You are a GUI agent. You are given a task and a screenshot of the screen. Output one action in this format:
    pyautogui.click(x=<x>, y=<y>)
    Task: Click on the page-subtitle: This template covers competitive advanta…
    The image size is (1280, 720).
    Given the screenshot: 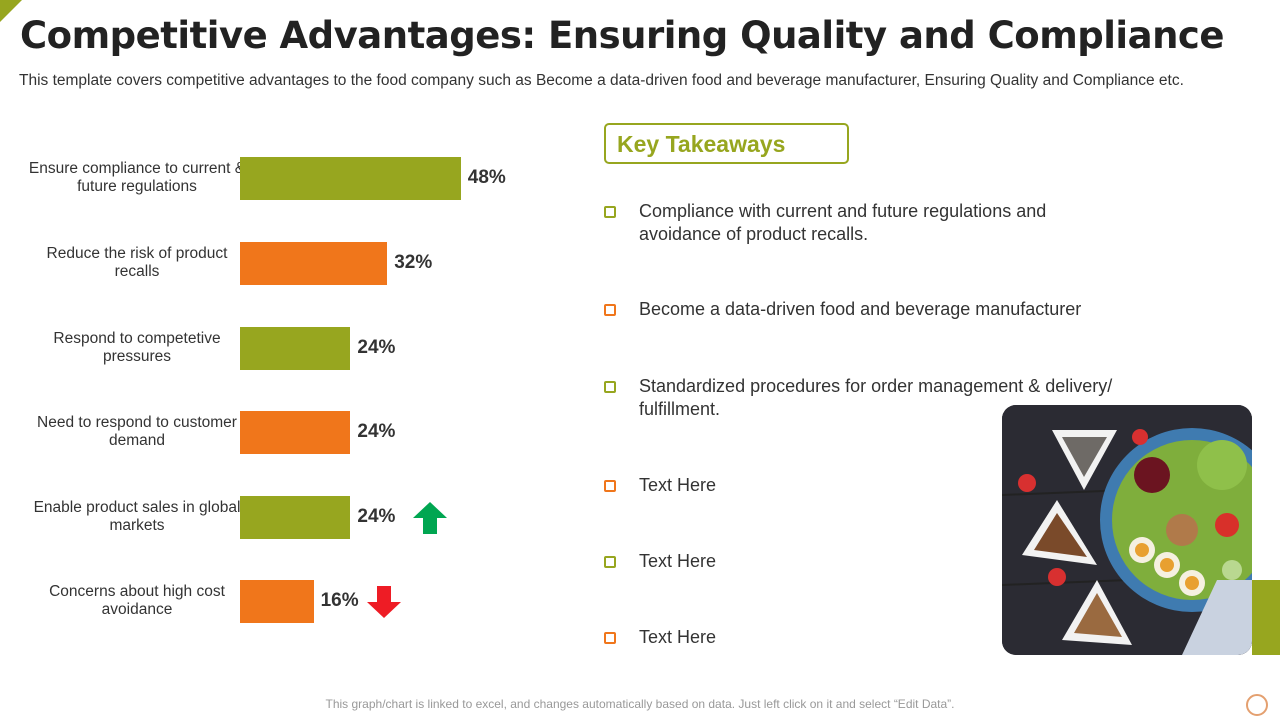 What is the action you would take?
    pyautogui.click(x=601, y=80)
    